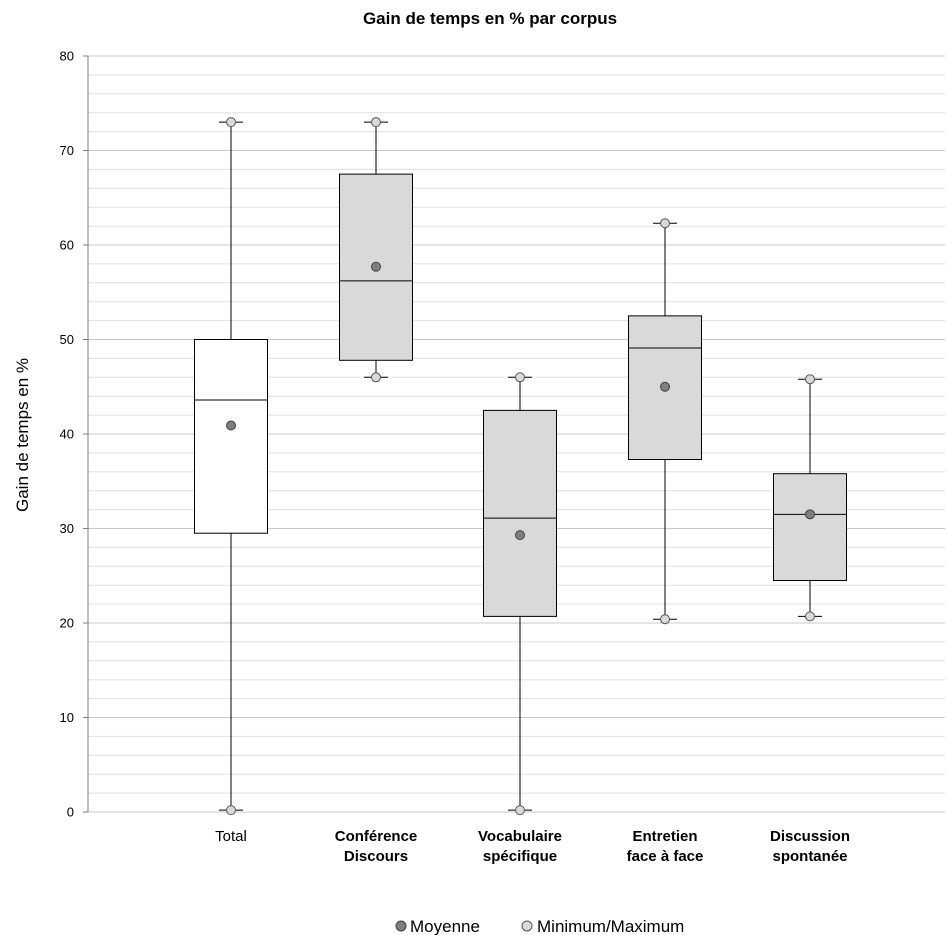 Image resolution: width=947 pixels, height=935 pixels. I want to click on y-tick-label: 10, so click(67, 717).